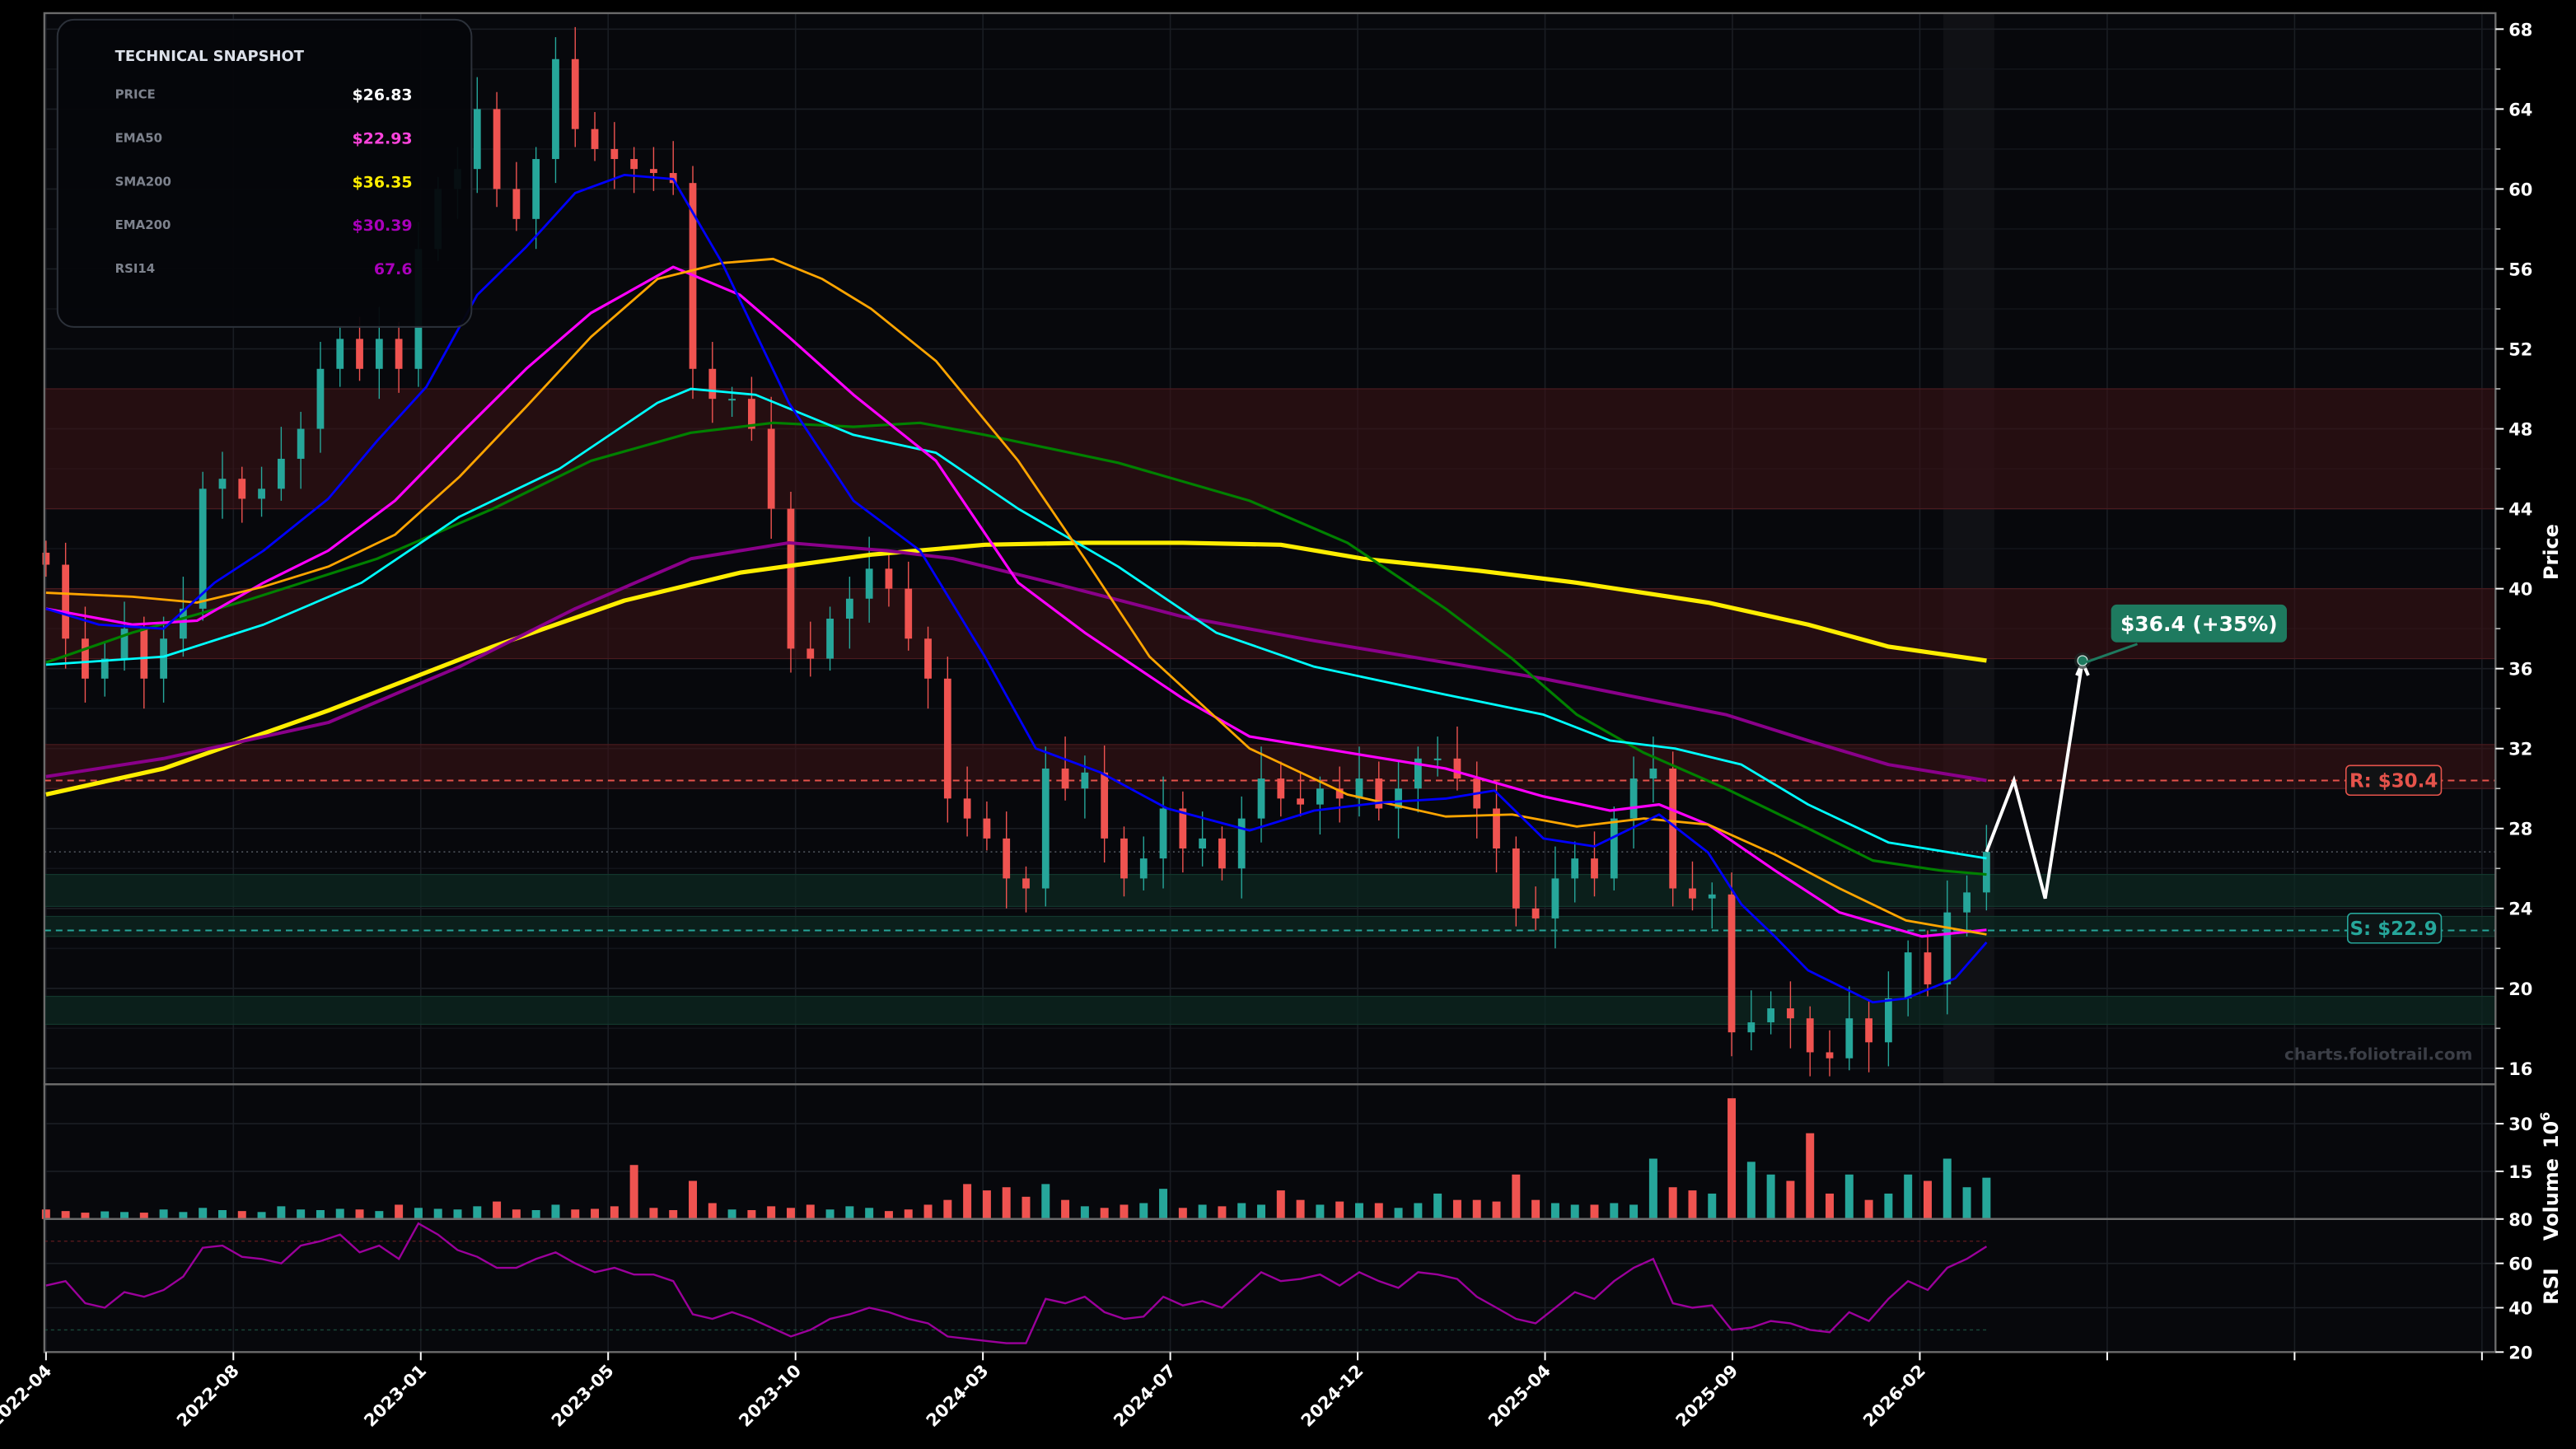 This screenshot has width=2576, height=1449. What do you see at coordinates (1270, 449) in the screenshot?
I see `resistance-zone` at bounding box center [1270, 449].